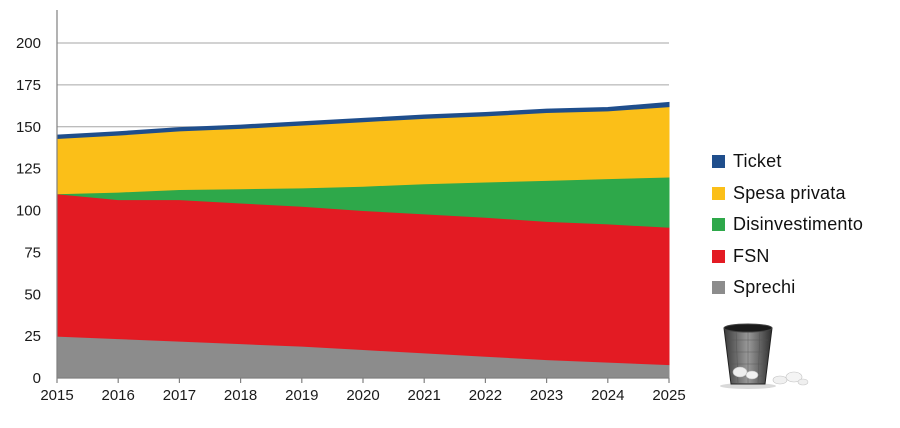 The image size is (900, 428). Describe the element at coordinates (757, 161) in the screenshot. I see `legend-label: Ticket` at that location.